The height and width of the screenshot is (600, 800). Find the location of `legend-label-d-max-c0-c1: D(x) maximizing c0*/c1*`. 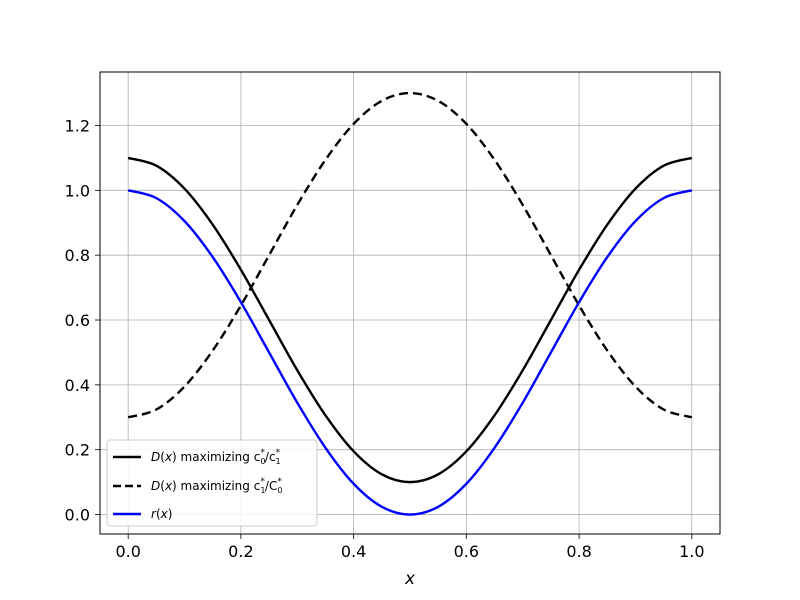

legend-label-d-max-c0-c1: D(x) maximizing c0*/c1* is located at coordinates (216, 457).